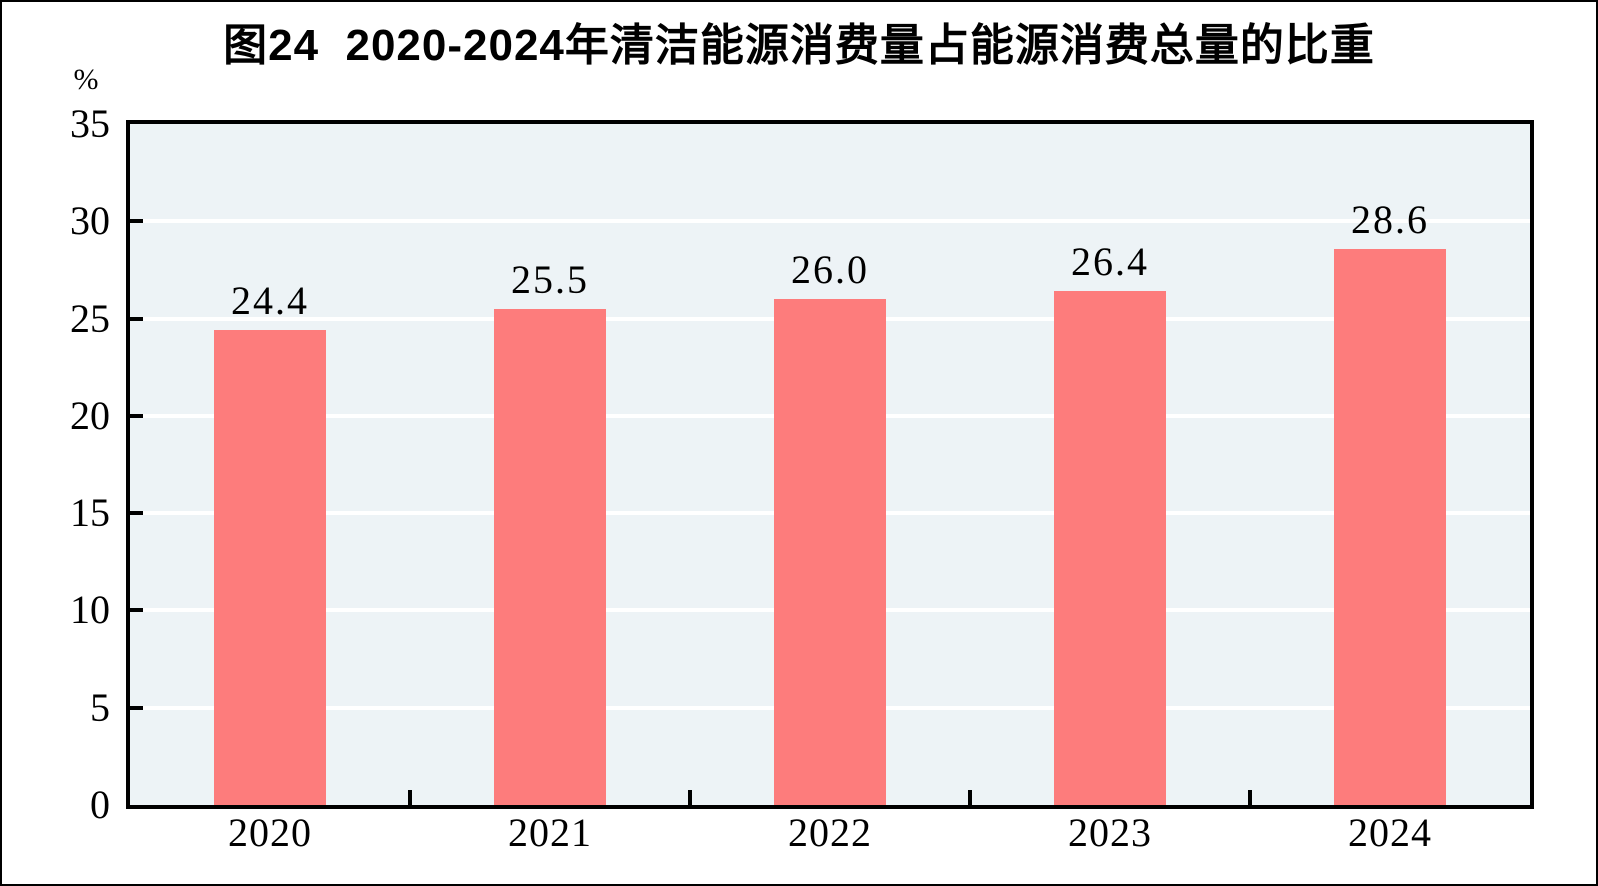 This screenshot has height=886, width=1598. Describe the element at coordinates (270, 832) in the screenshot. I see `x-axis-category-label: 2020` at that location.